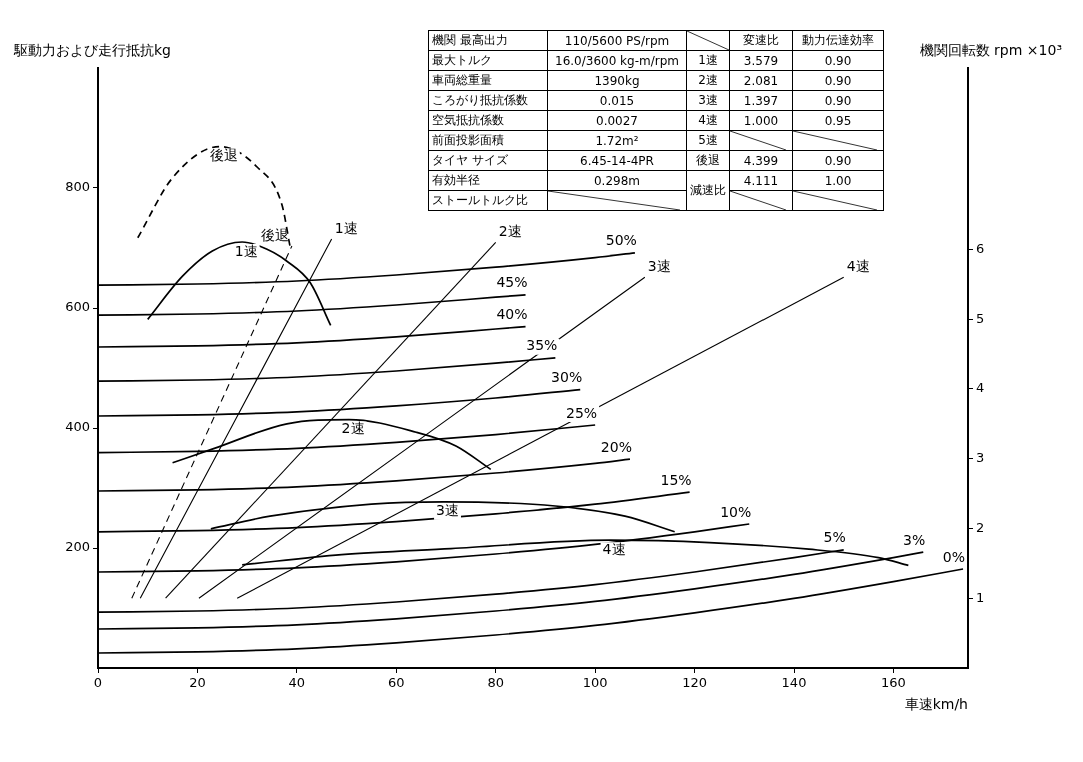 The height and width of the screenshot is (762, 1083). Describe the element at coordinates (980, 597) in the screenshot. I see `y2-tick-label: 1` at that location.